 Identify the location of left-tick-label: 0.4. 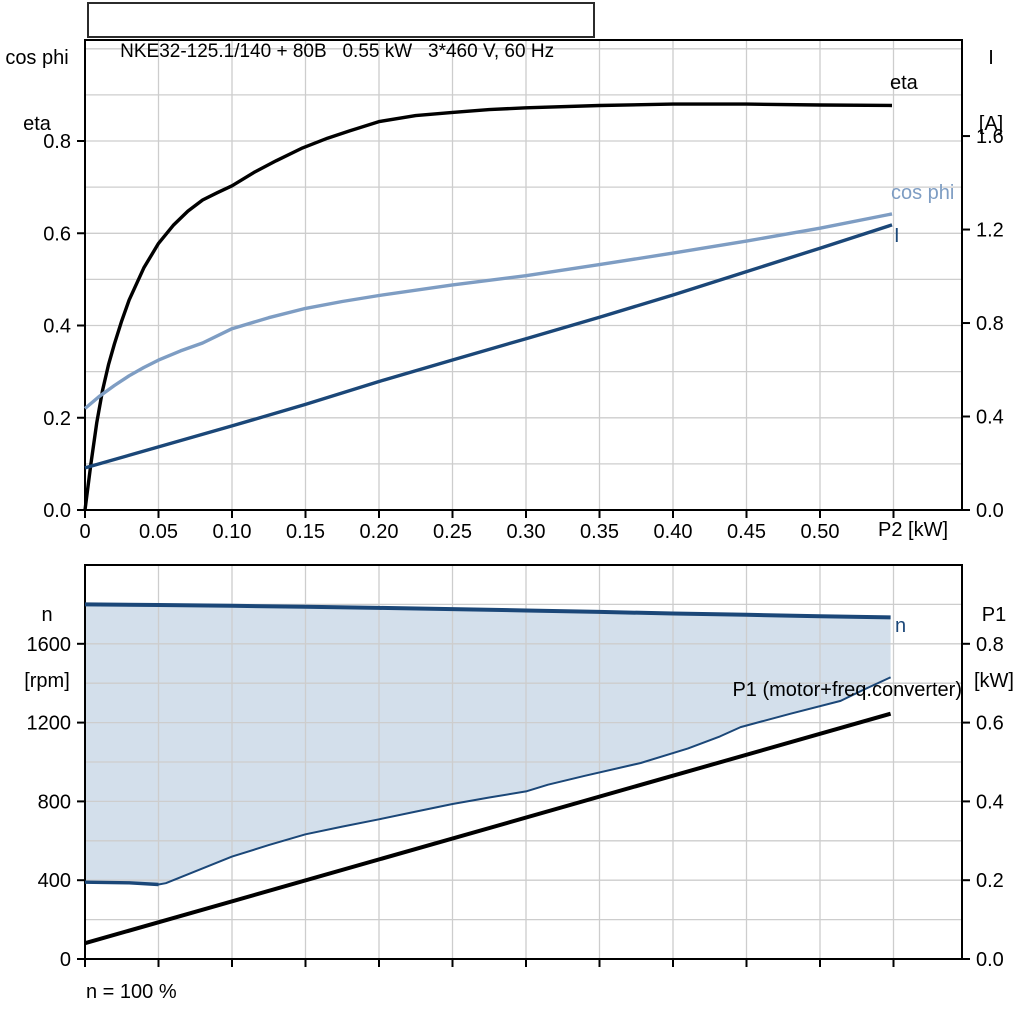
(57, 327).